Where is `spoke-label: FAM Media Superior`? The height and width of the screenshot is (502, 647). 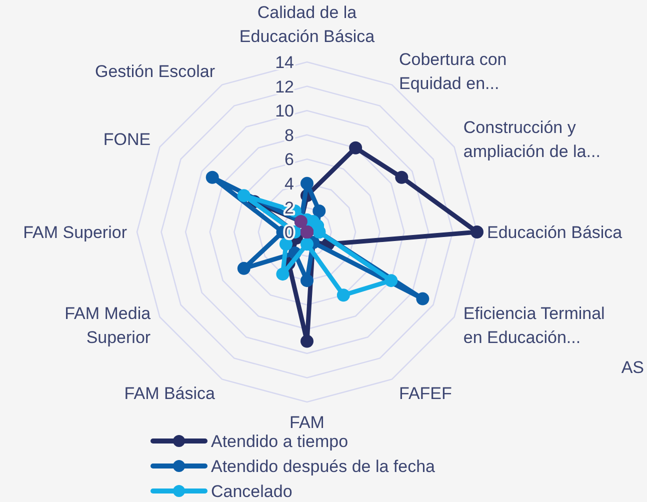 spoke-label: FAM Media Superior is located at coordinates (108, 325).